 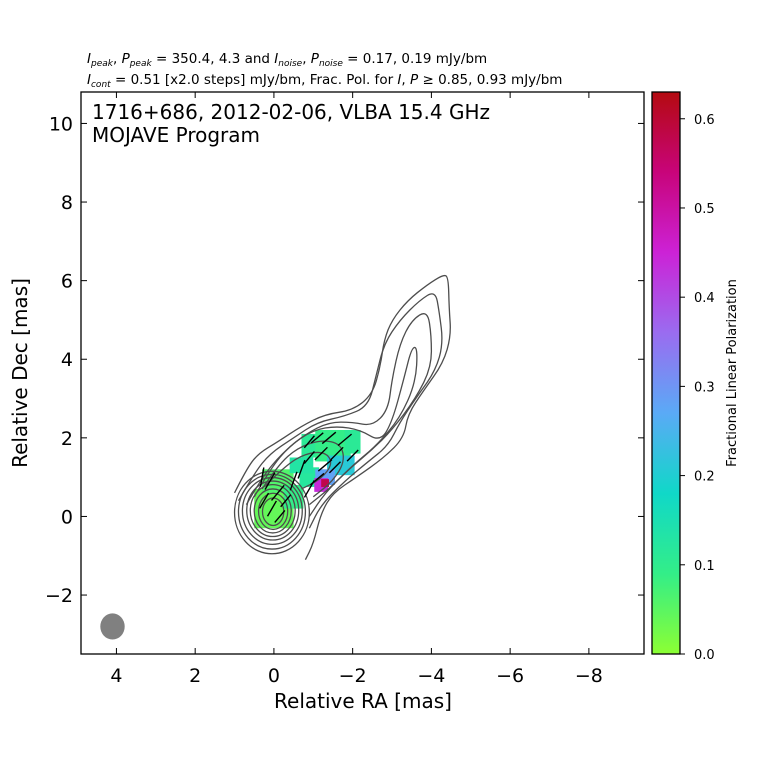 I want to click on cb-tick-label-6: 0.6, so click(x=704, y=120).